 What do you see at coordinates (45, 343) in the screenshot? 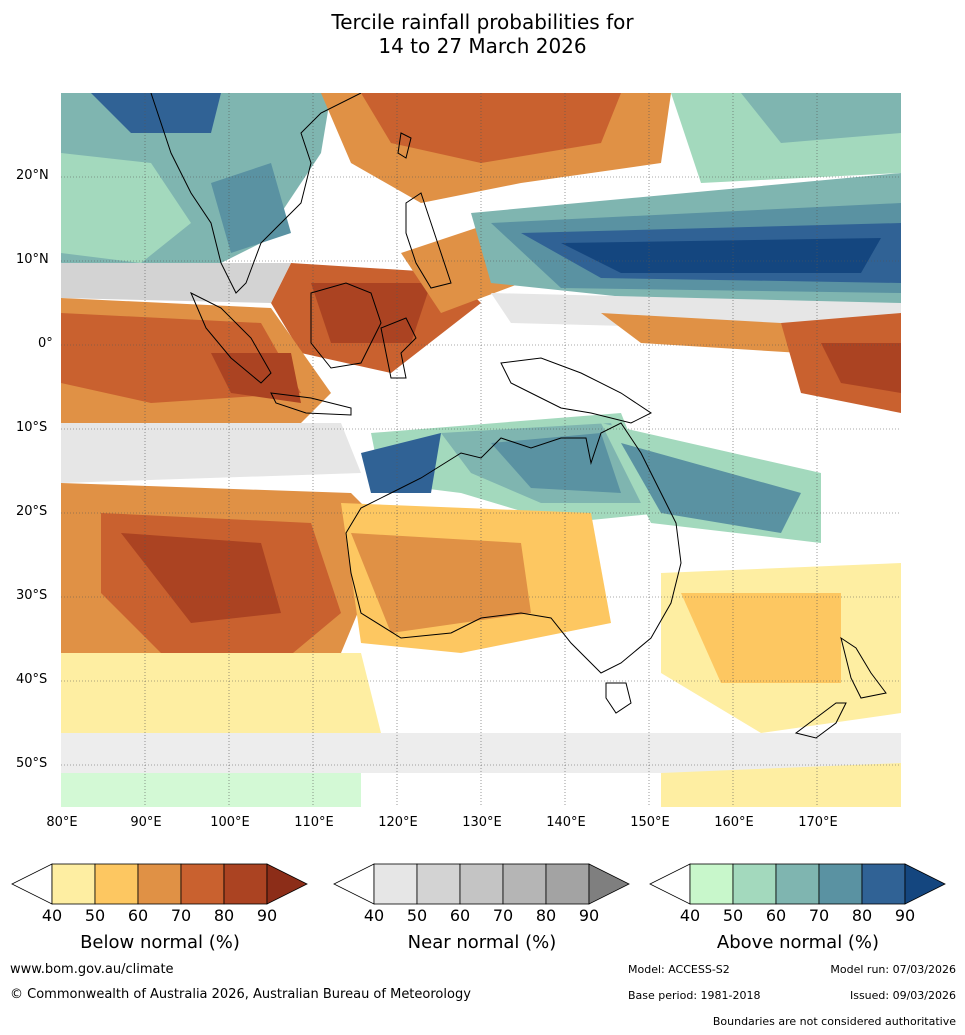
I see `lat-label-0: 0°` at bounding box center [45, 343].